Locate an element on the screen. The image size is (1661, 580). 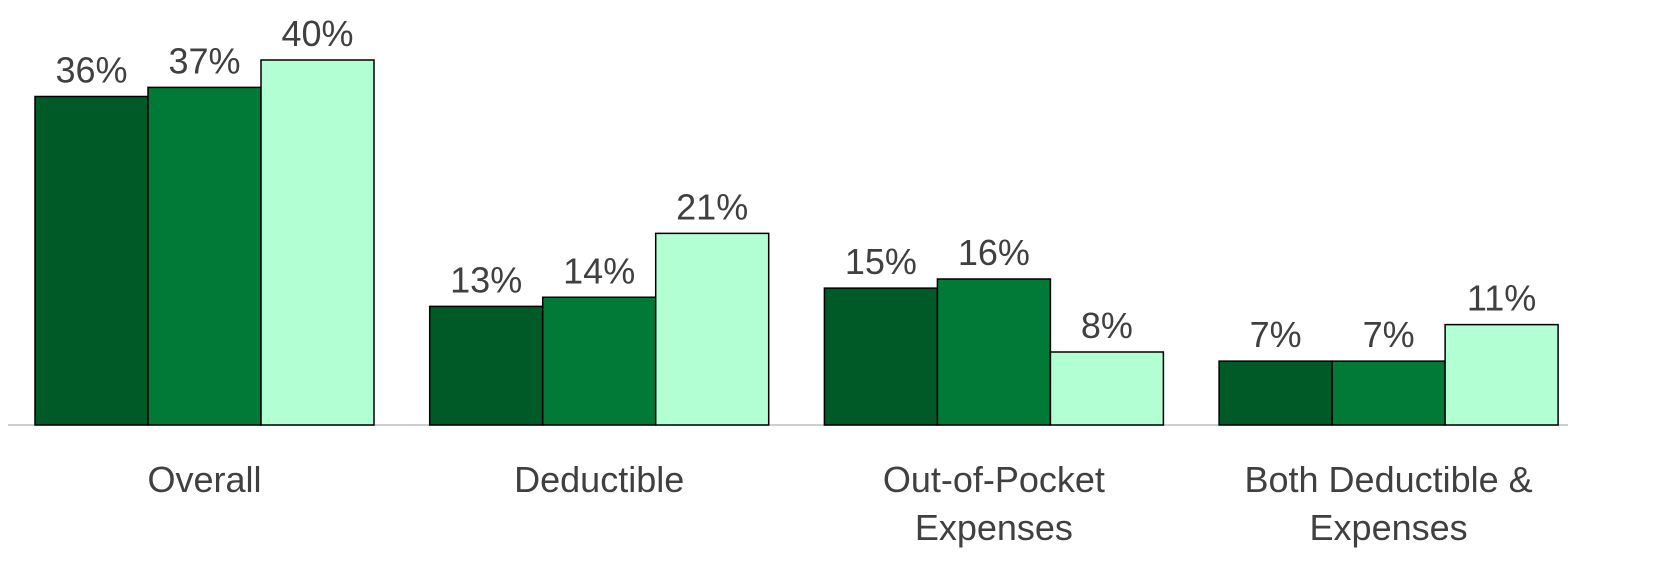
data-label: 21% is located at coordinates (712, 206).